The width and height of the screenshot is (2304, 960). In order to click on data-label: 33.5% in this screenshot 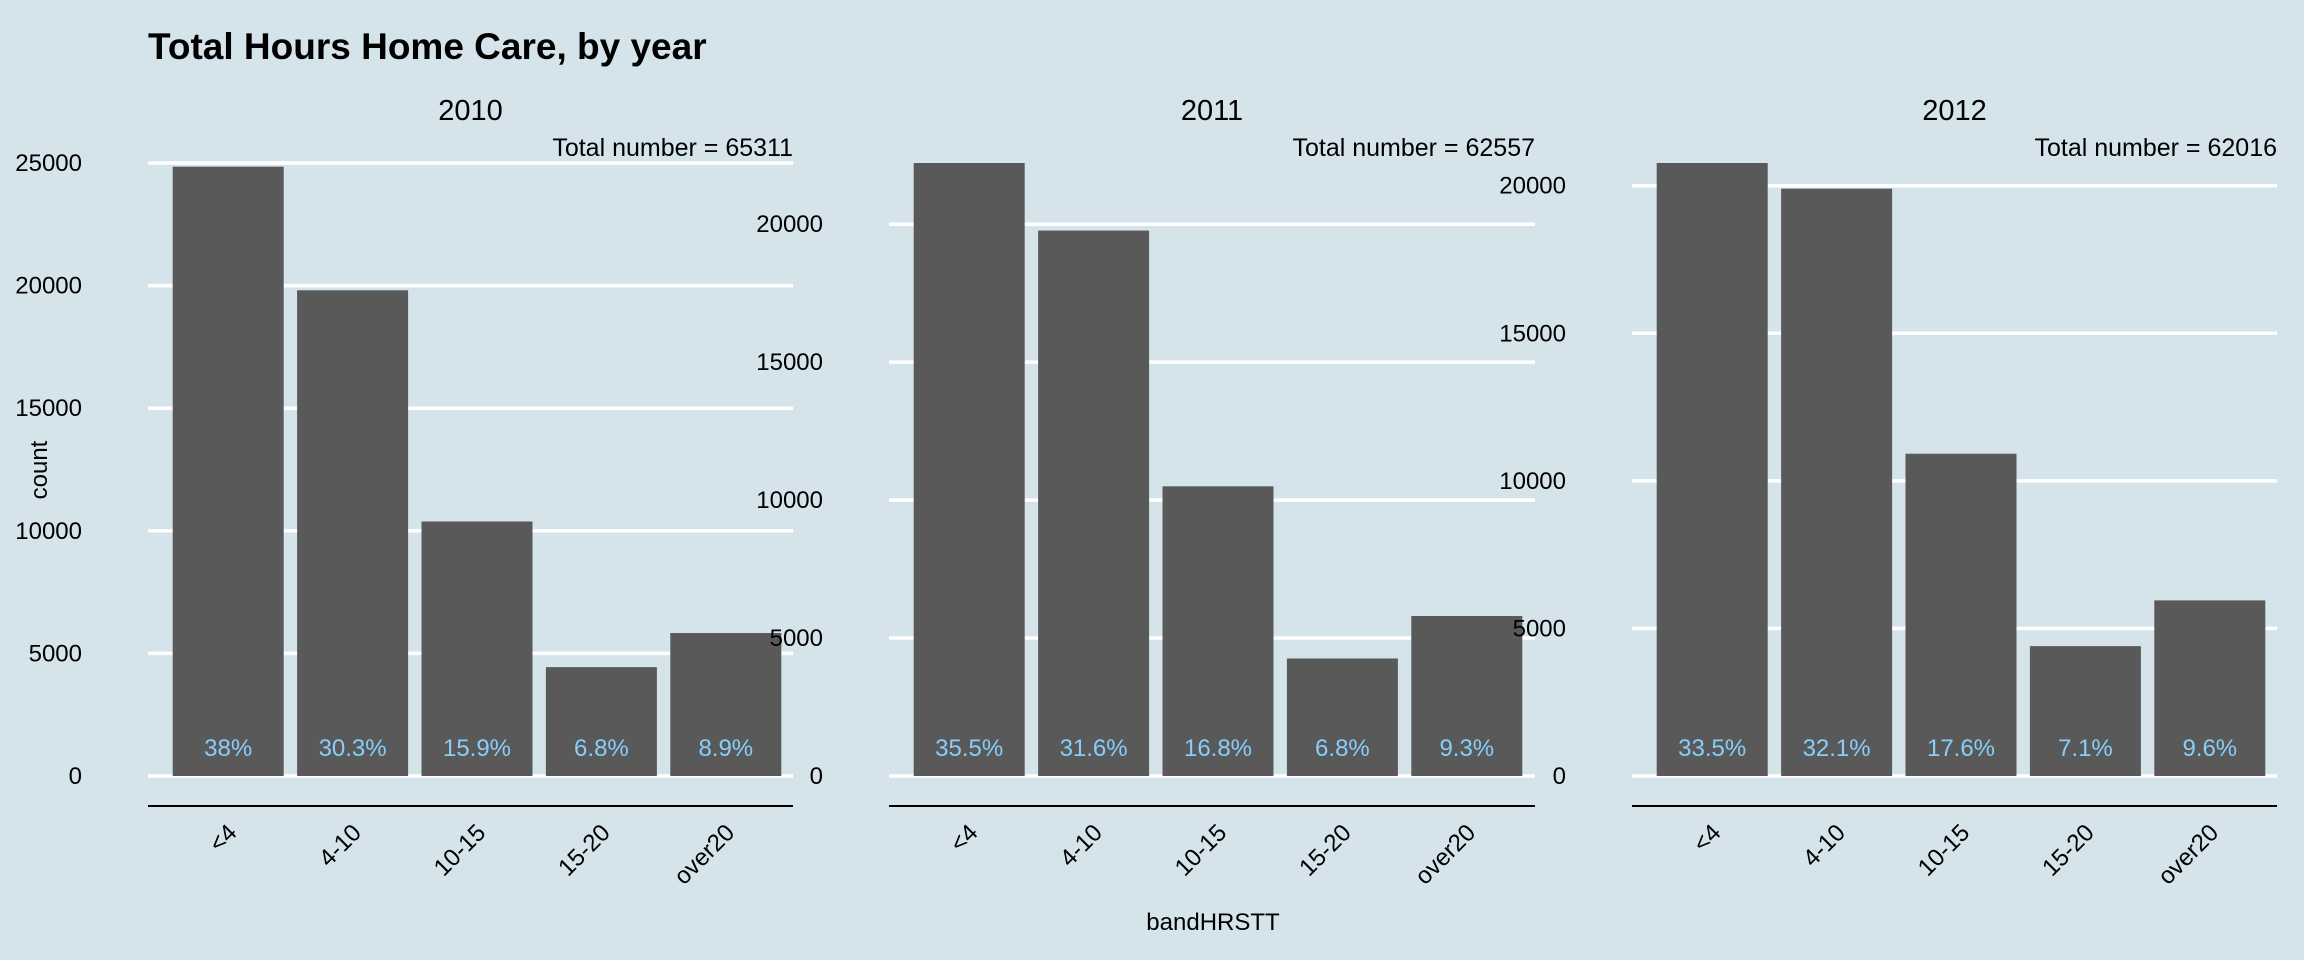, I will do `click(1712, 748)`.